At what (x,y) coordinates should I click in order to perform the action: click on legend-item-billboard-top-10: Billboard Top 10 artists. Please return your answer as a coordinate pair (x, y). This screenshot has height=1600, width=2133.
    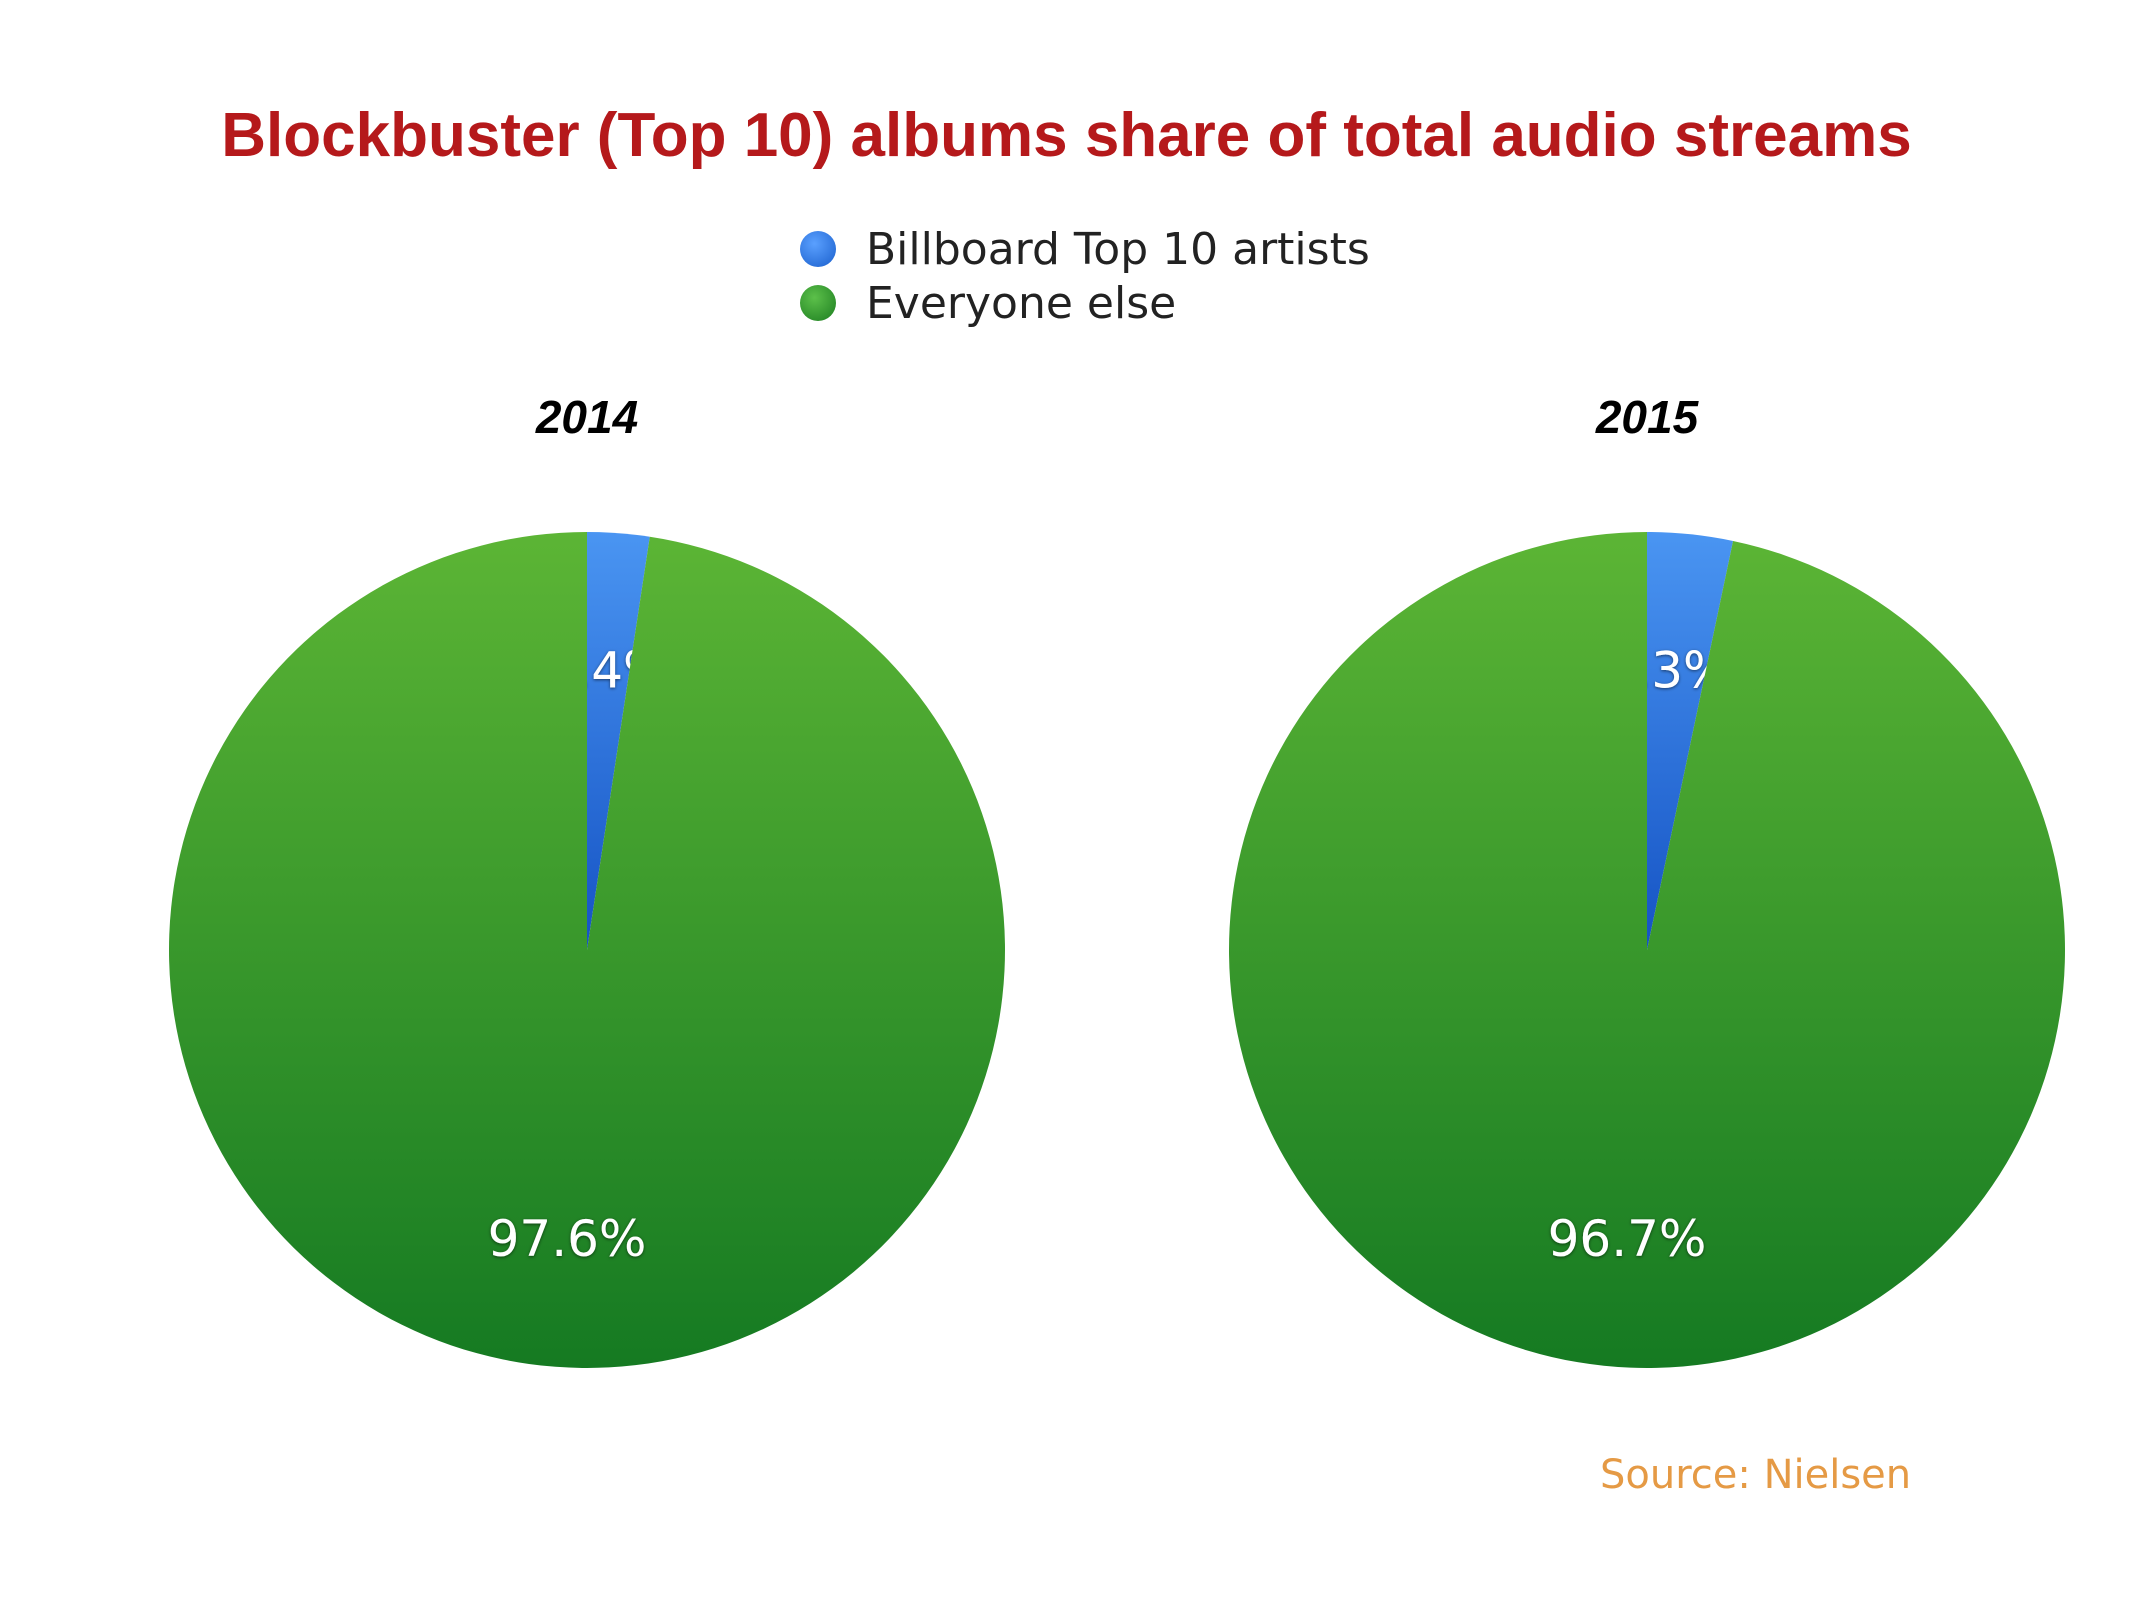
    Looking at the image, I should click on (1085, 249).